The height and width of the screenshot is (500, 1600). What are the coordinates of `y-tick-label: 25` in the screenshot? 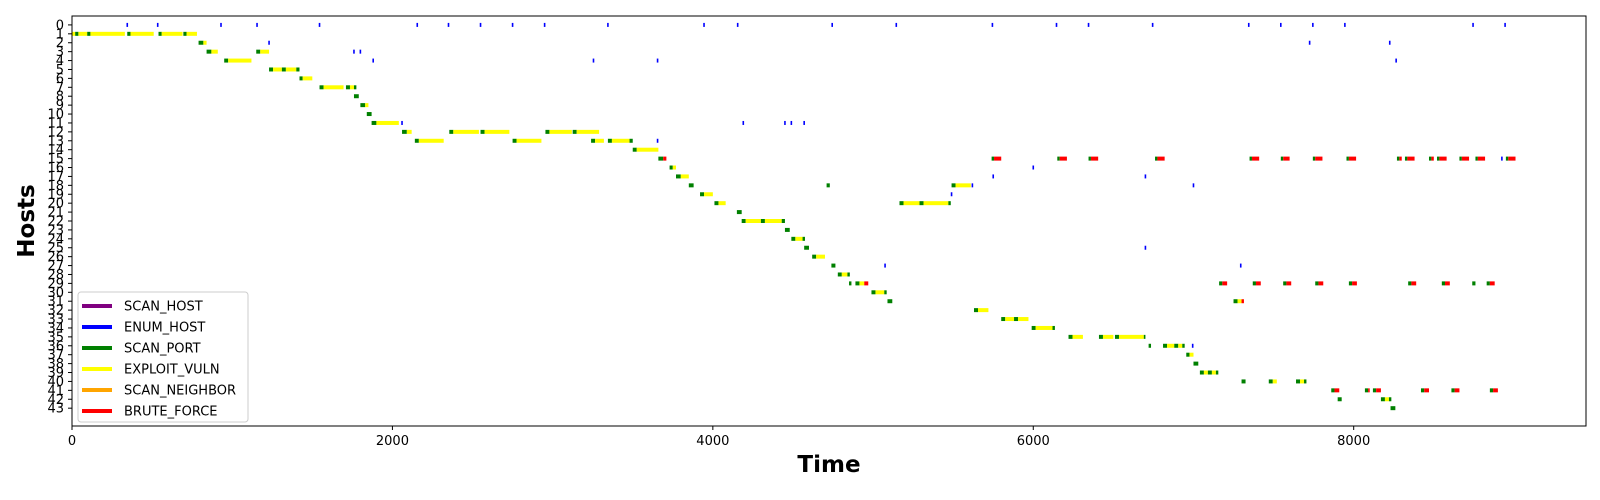 It's located at (55, 248).